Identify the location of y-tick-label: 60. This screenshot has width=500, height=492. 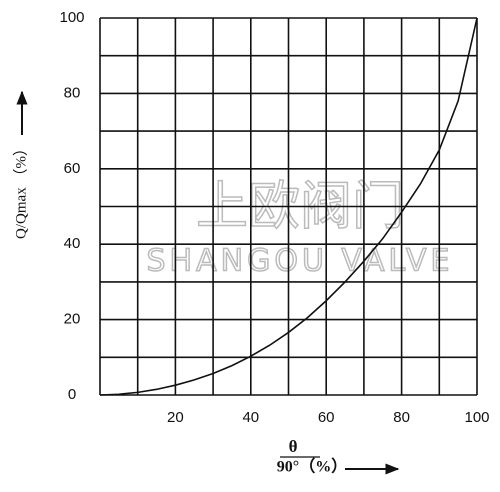
(72, 168).